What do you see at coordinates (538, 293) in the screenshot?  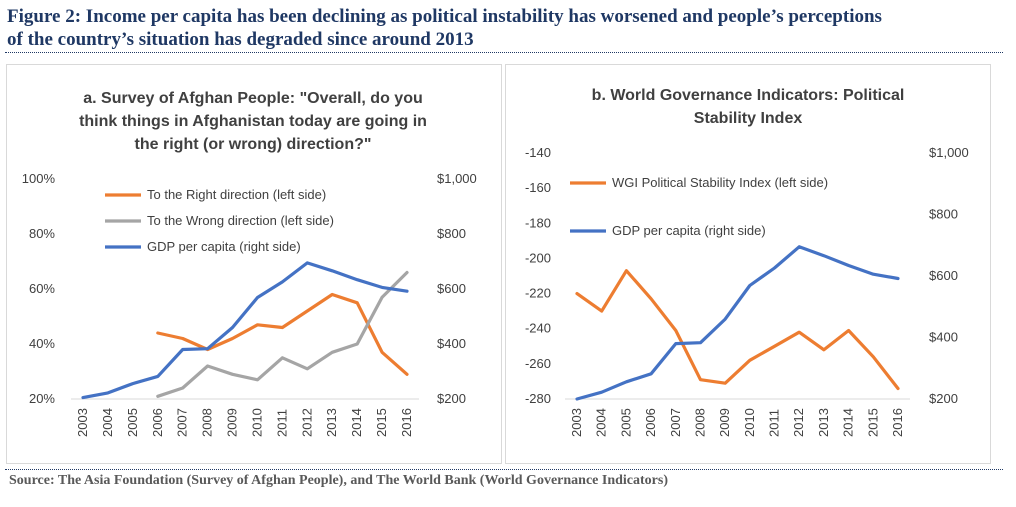 I see `chart-b-left-tick-label: -220` at bounding box center [538, 293].